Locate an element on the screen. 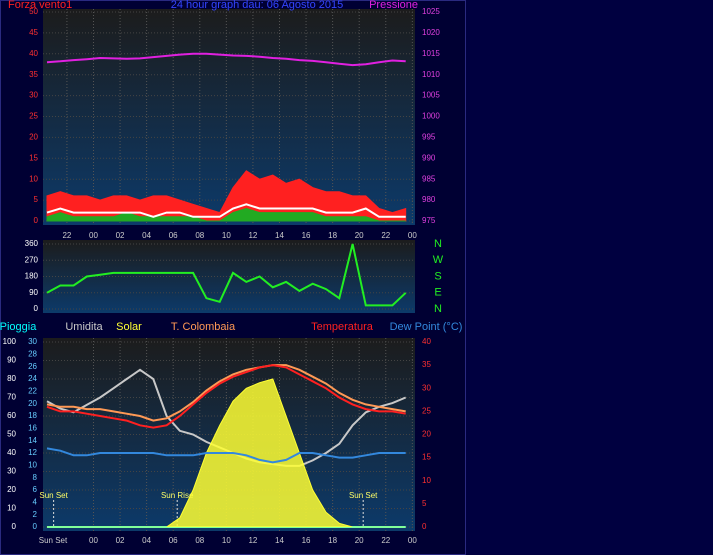 Image resolution: width=713 pixels, height=555 pixels. y2-tick-label: 975 is located at coordinates (429, 220).